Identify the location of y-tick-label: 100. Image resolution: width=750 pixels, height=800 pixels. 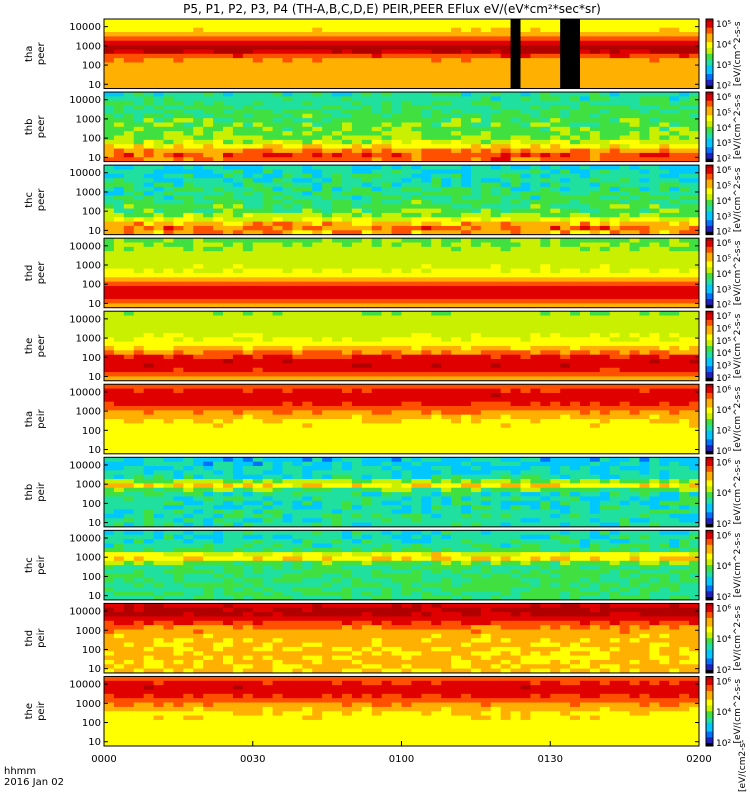
(91, 66).